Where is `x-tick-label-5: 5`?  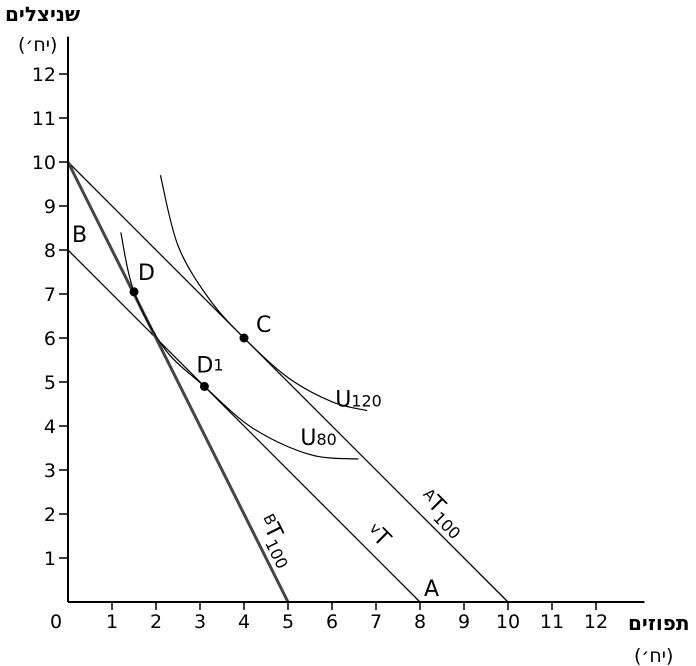
x-tick-label-5: 5 is located at coordinates (288, 622).